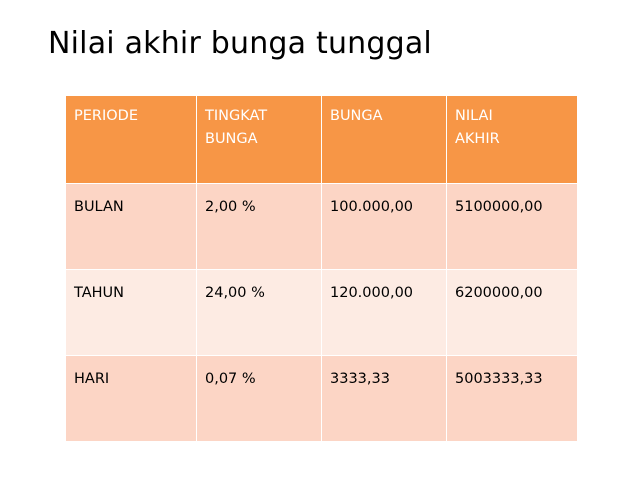  What do you see at coordinates (131, 398) in the screenshot?
I see `cell-periode: HARI` at bounding box center [131, 398].